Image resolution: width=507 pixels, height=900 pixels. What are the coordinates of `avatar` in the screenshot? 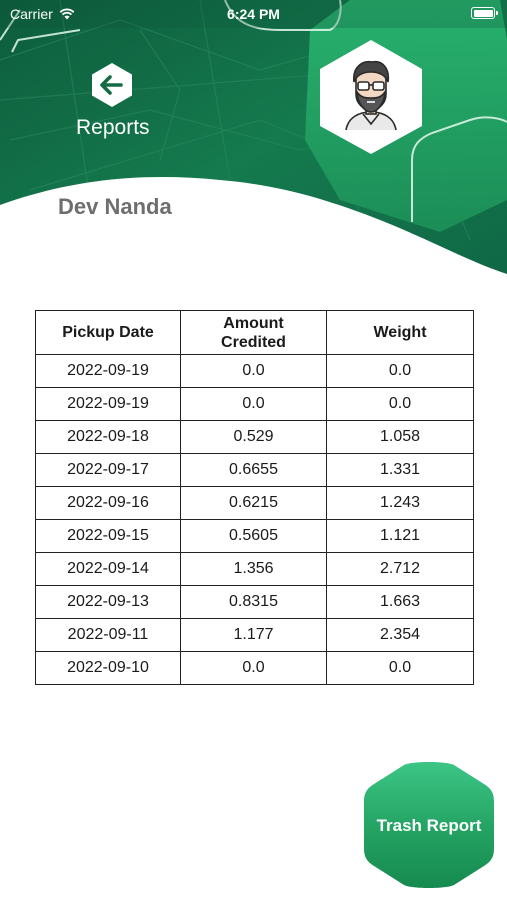 It's located at (371, 97).